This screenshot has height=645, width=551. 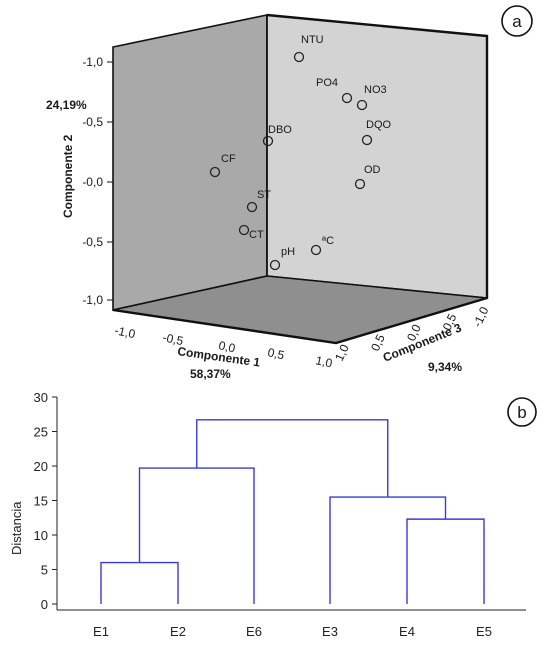 What do you see at coordinates (375, 90) in the screenshot?
I see `point-label: NO3` at bounding box center [375, 90].